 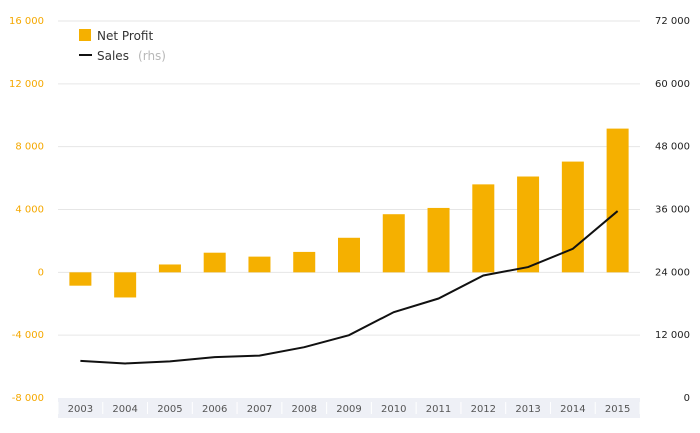 I want to click on legend: Net Profit Sales (rhs), so click(x=122, y=46).